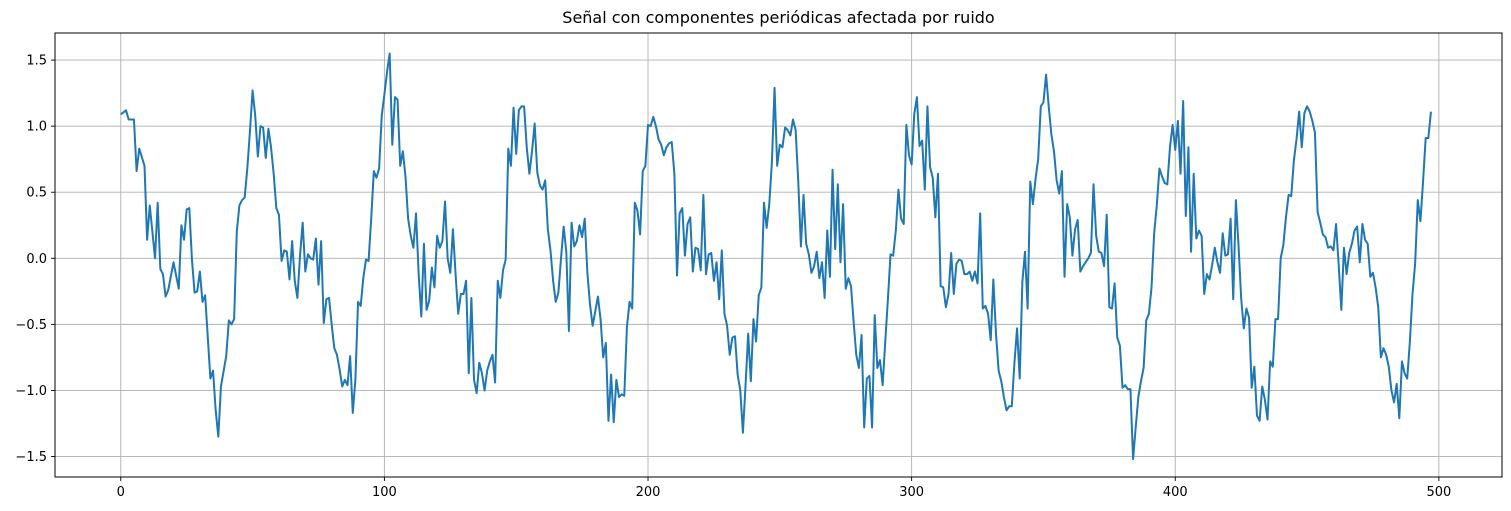 The width and height of the screenshot is (1511, 511). What do you see at coordinates (648, 492) in the screenshot?
I see `x-tick-label: 200` at bounding box center [648, 492].